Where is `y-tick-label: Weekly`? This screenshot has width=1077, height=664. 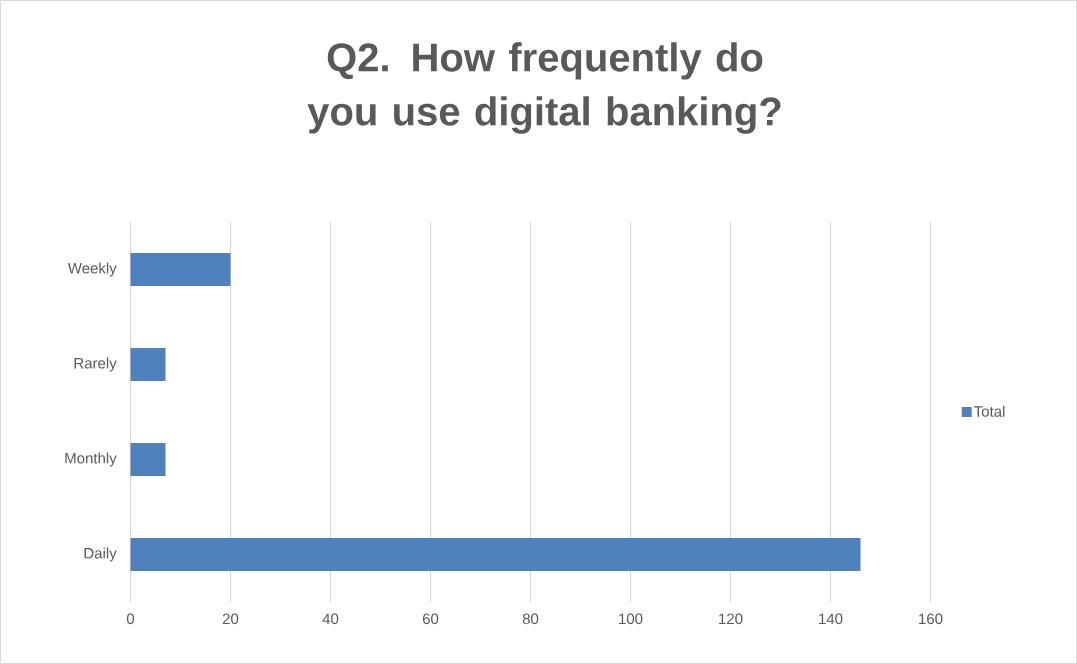
y-tick-label: Weekly is located at coordinates (92, 269).